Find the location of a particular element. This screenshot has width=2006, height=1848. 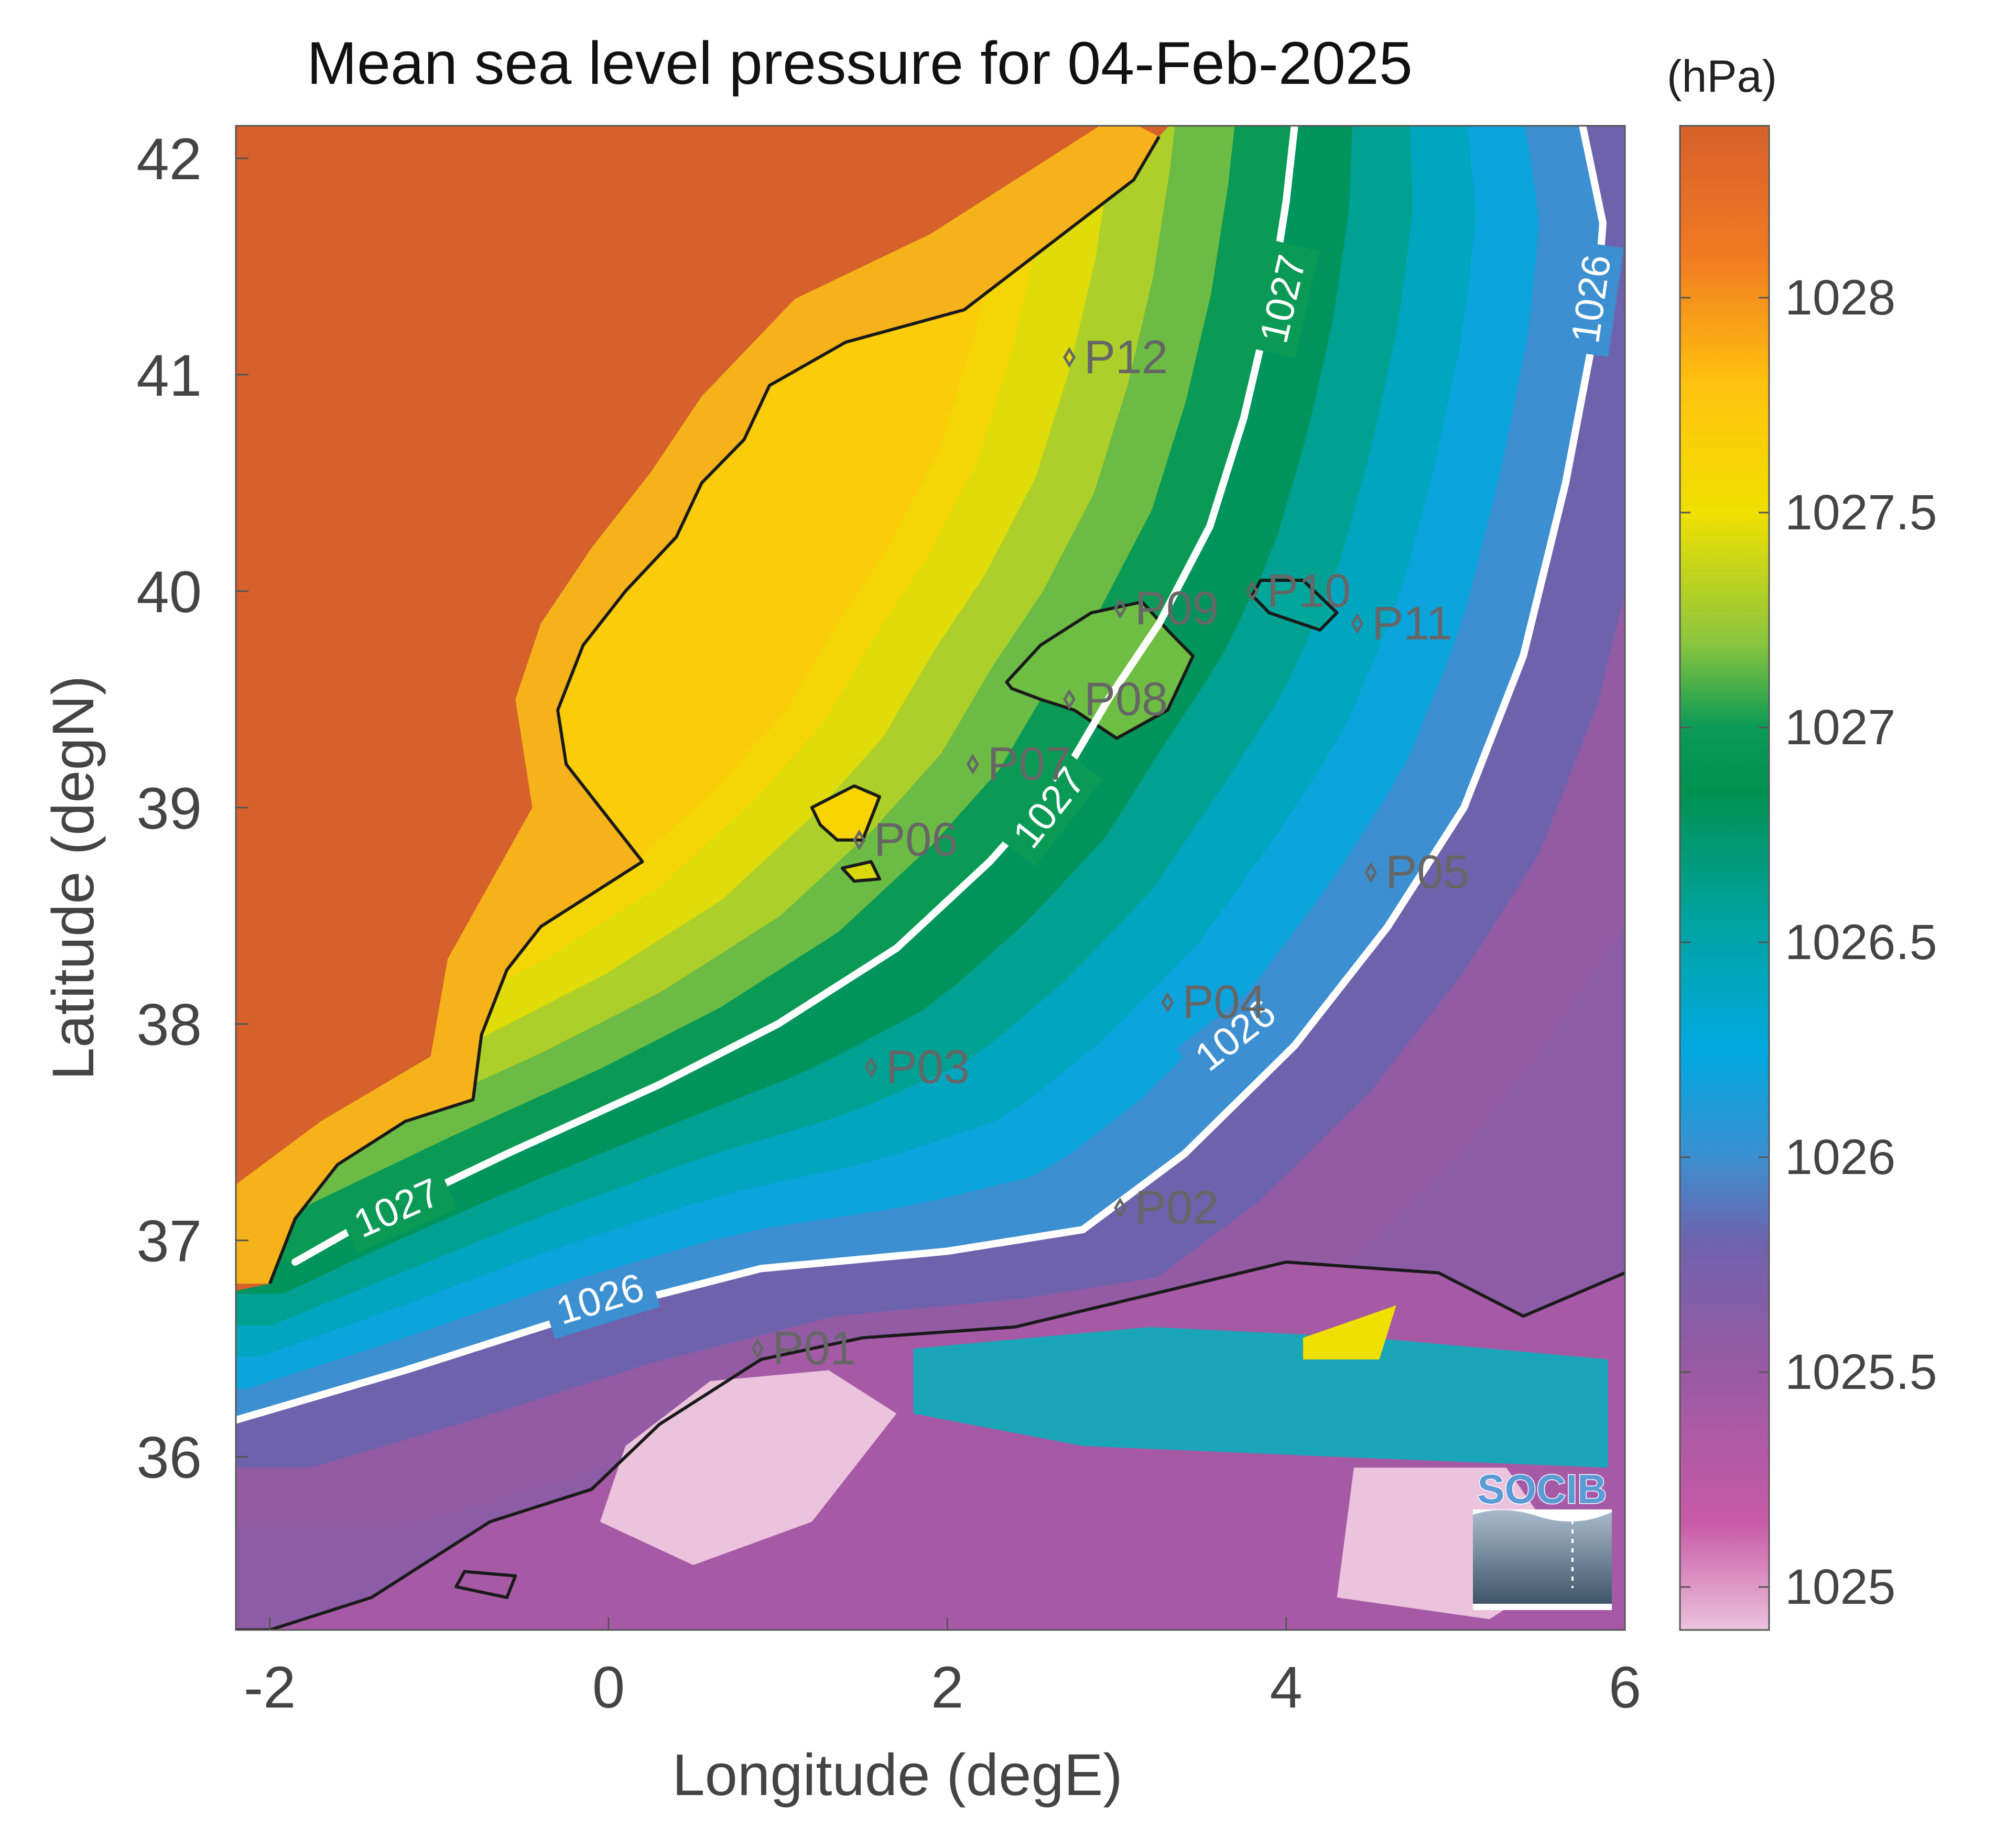

contour-label-group: 1026 is located at coordinates (1591, 299).